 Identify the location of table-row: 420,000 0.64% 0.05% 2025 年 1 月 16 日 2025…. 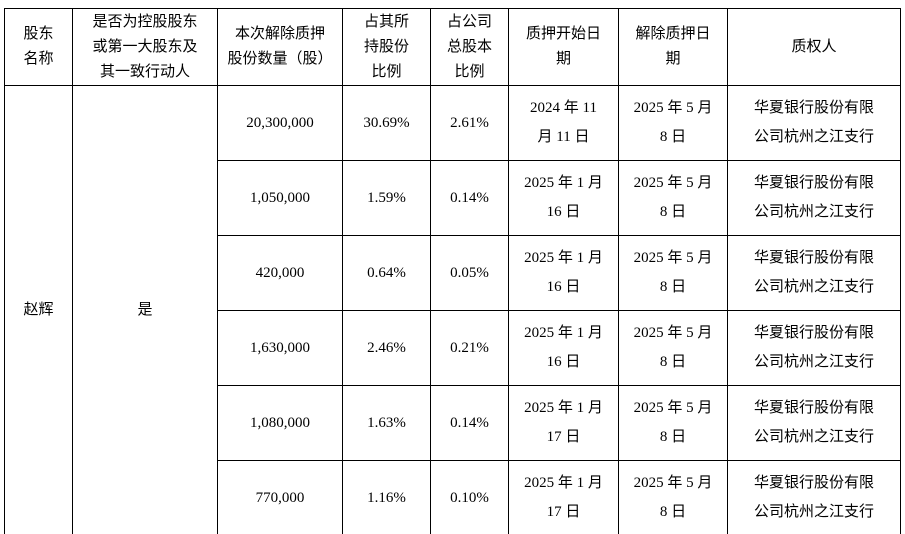
(453, 273).